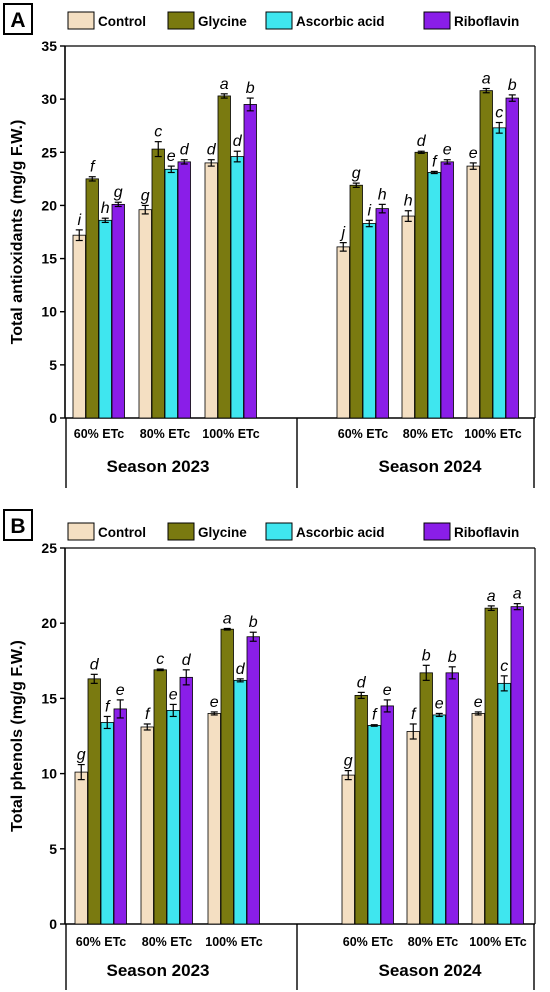  I want to click on y-axis-title: Total antioxidants (mg/g F.W.), so click(17, 232).